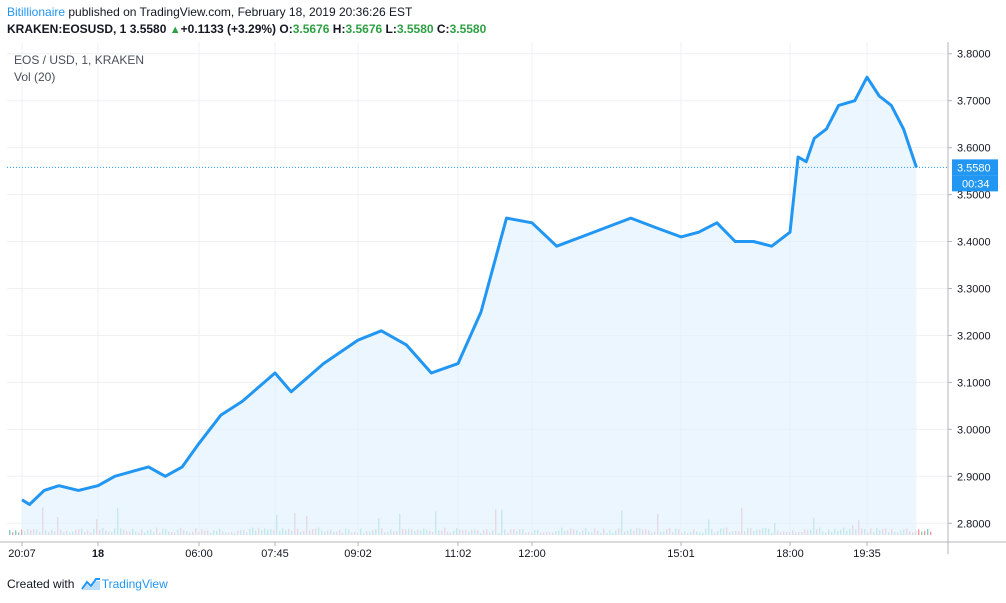 Image resolution: width=1006 pixels, height=603 pixels. What do you see at coordinates (974, 196) in the screenshot?
I see `y-tick-label: 3.5000` at bounding box center [974, 196].